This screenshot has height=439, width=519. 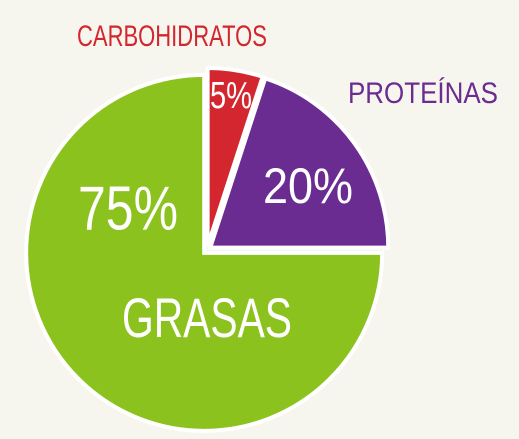 I want to click on value-label: 5%, so click(x=231, y=96).